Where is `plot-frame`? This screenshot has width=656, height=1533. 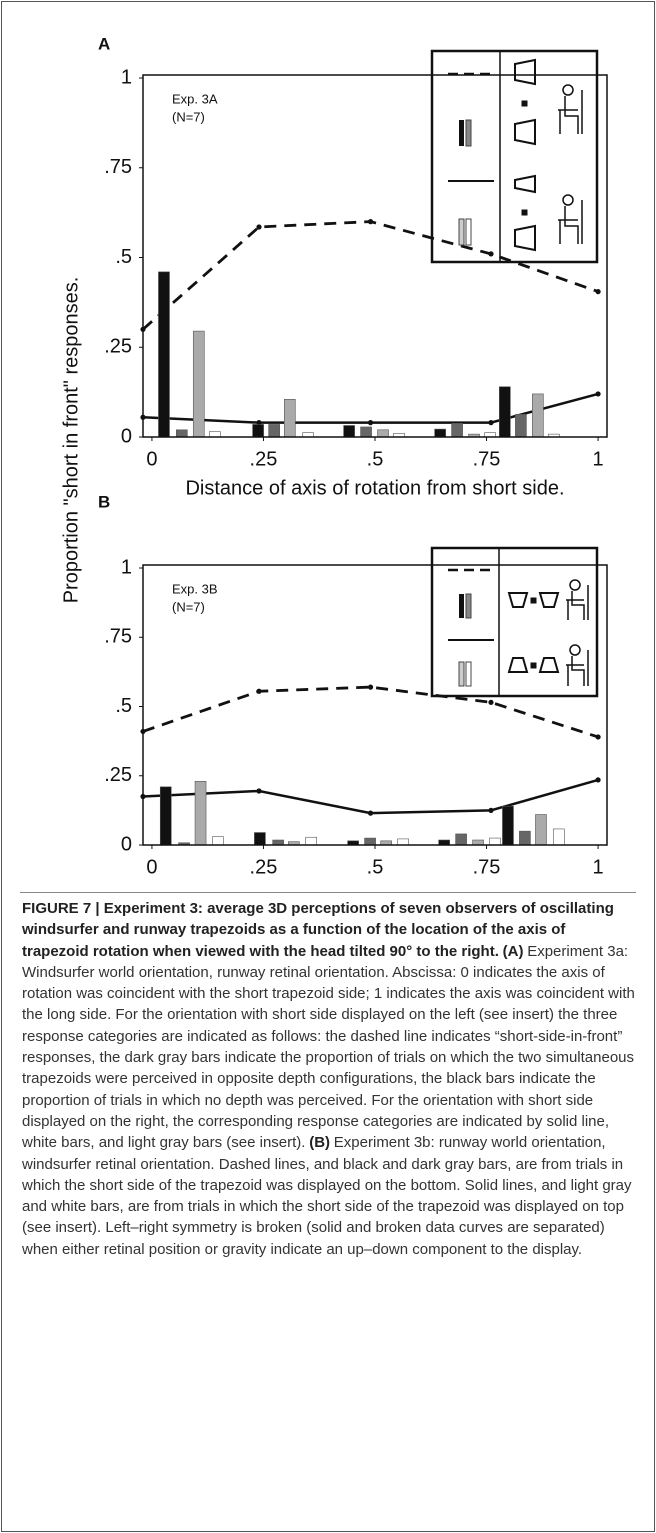 plot-frame is located at coordinates (375, 705).